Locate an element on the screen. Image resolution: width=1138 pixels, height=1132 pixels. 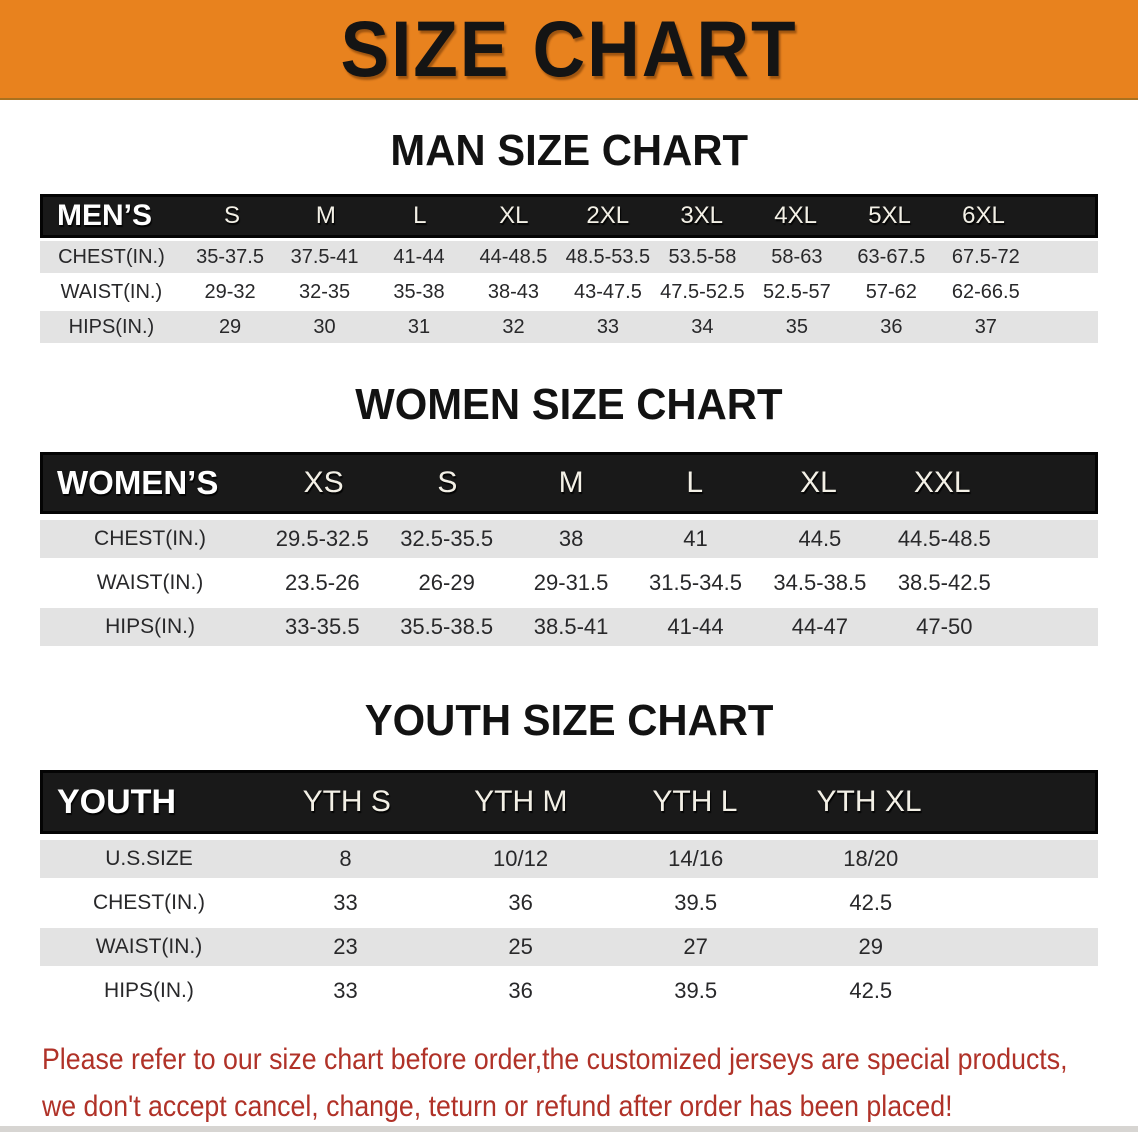
size-cell: 30 is located at coordinates (324, 326).